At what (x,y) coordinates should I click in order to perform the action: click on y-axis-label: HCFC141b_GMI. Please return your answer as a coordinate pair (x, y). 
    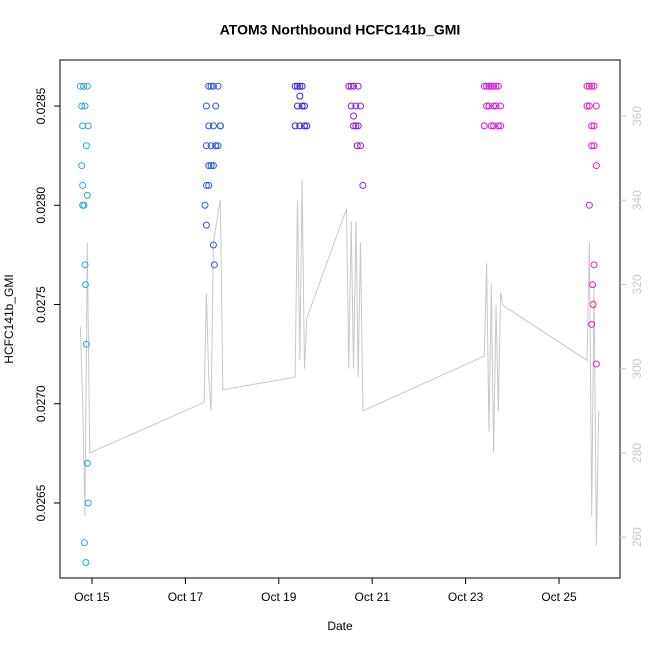
    Looking at the image, I should click on (9, 318).